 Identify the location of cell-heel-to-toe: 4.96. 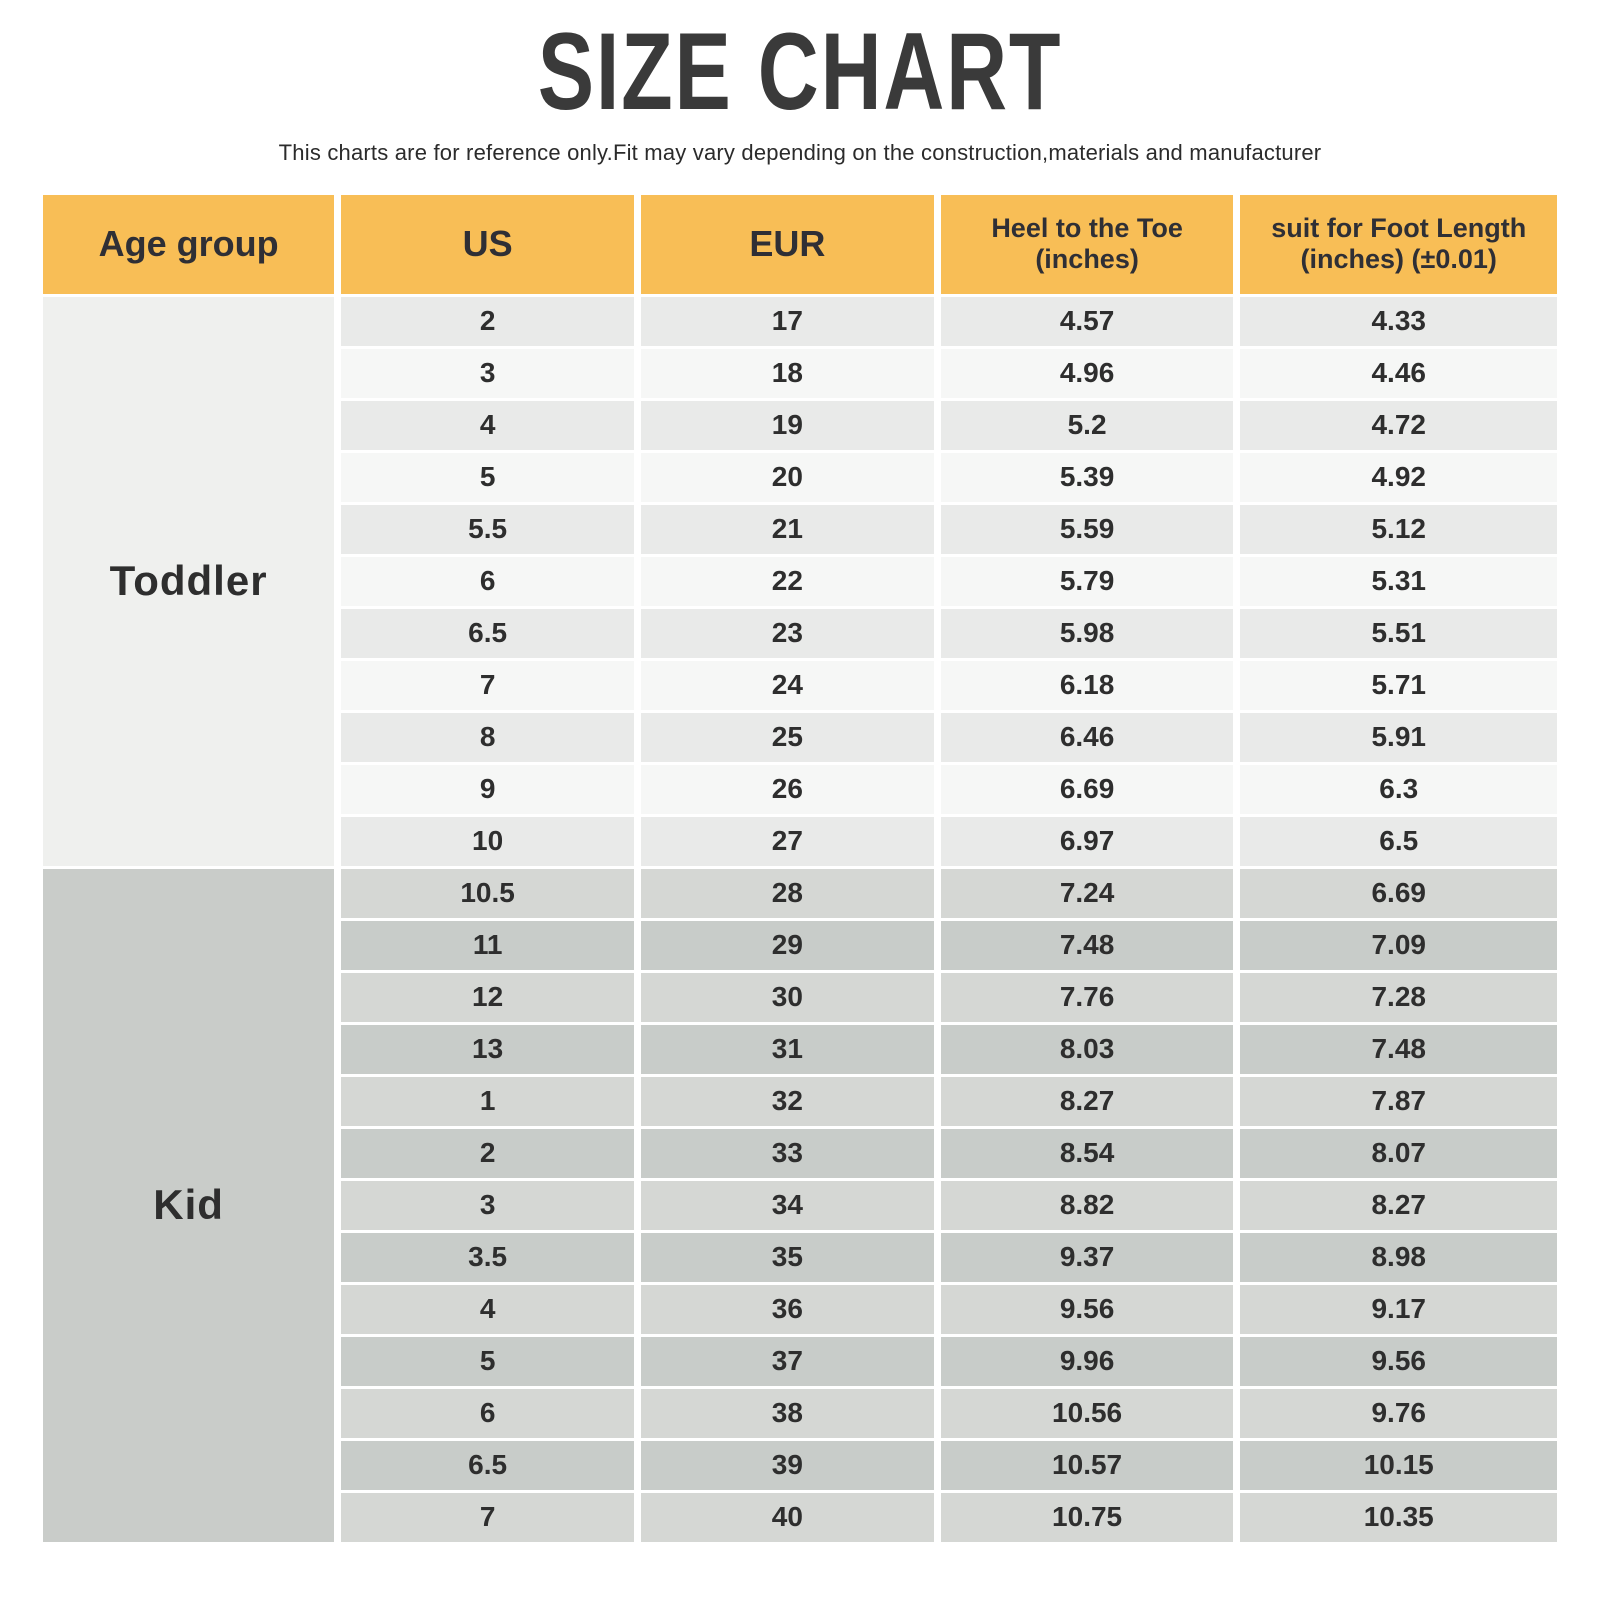
(1087, 373).